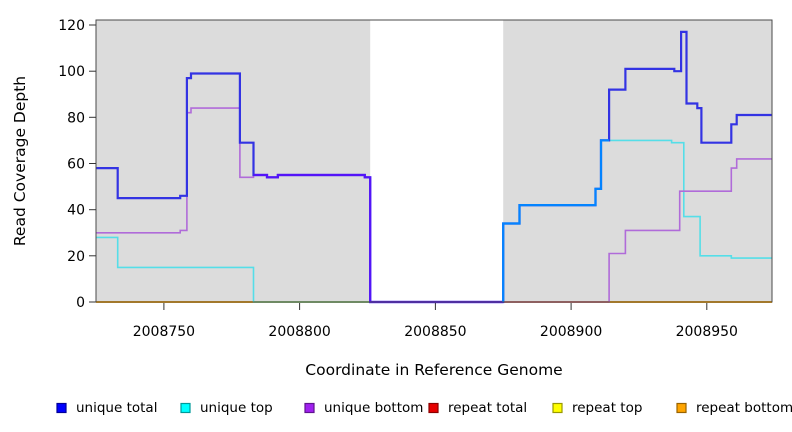 The height and width of the screenshot is (432, 792). What do you see at coordinates (309, 408) in the screenshot?
I see `legend-swatch-unique-bottom` at bounding box center [309, 408].